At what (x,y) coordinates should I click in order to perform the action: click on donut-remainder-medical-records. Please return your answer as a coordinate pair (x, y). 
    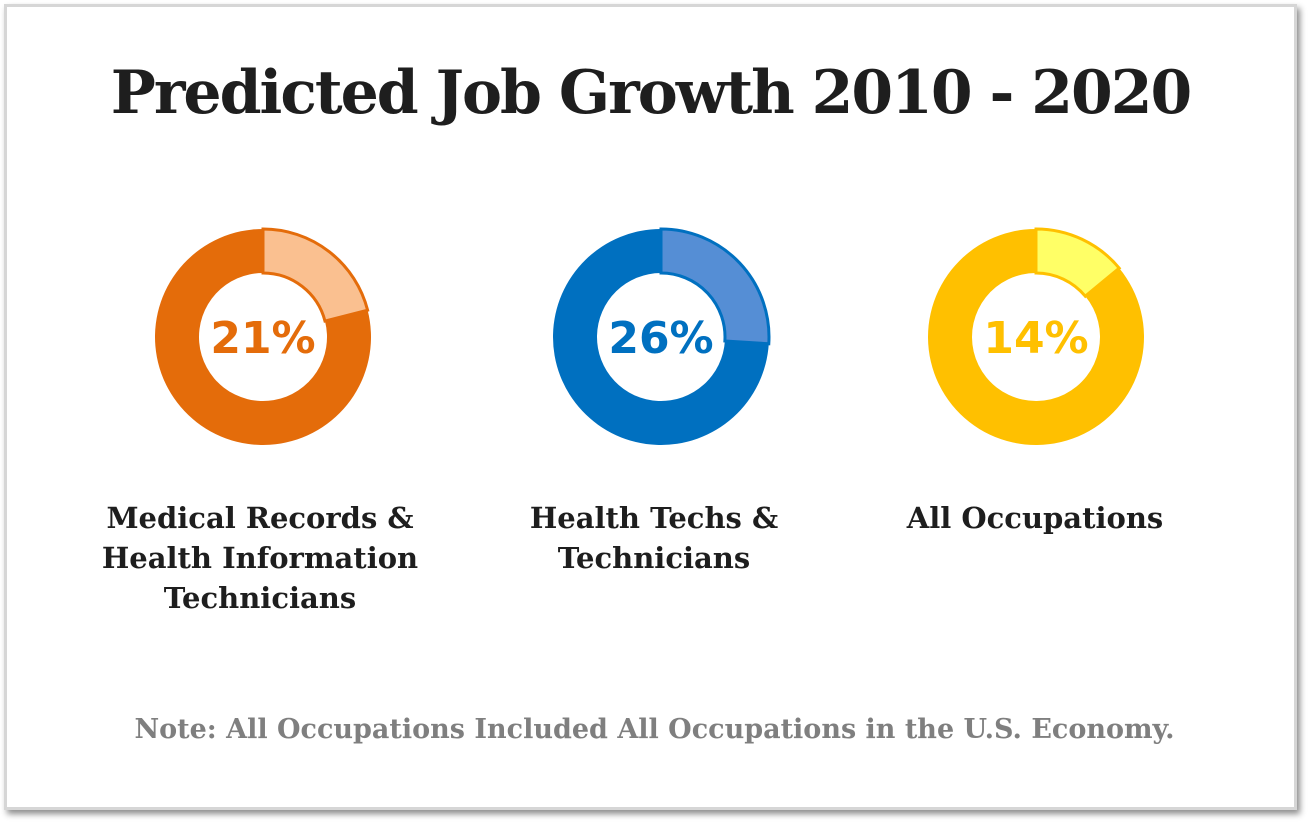
    Looking at the image, I should click on (263, 337).